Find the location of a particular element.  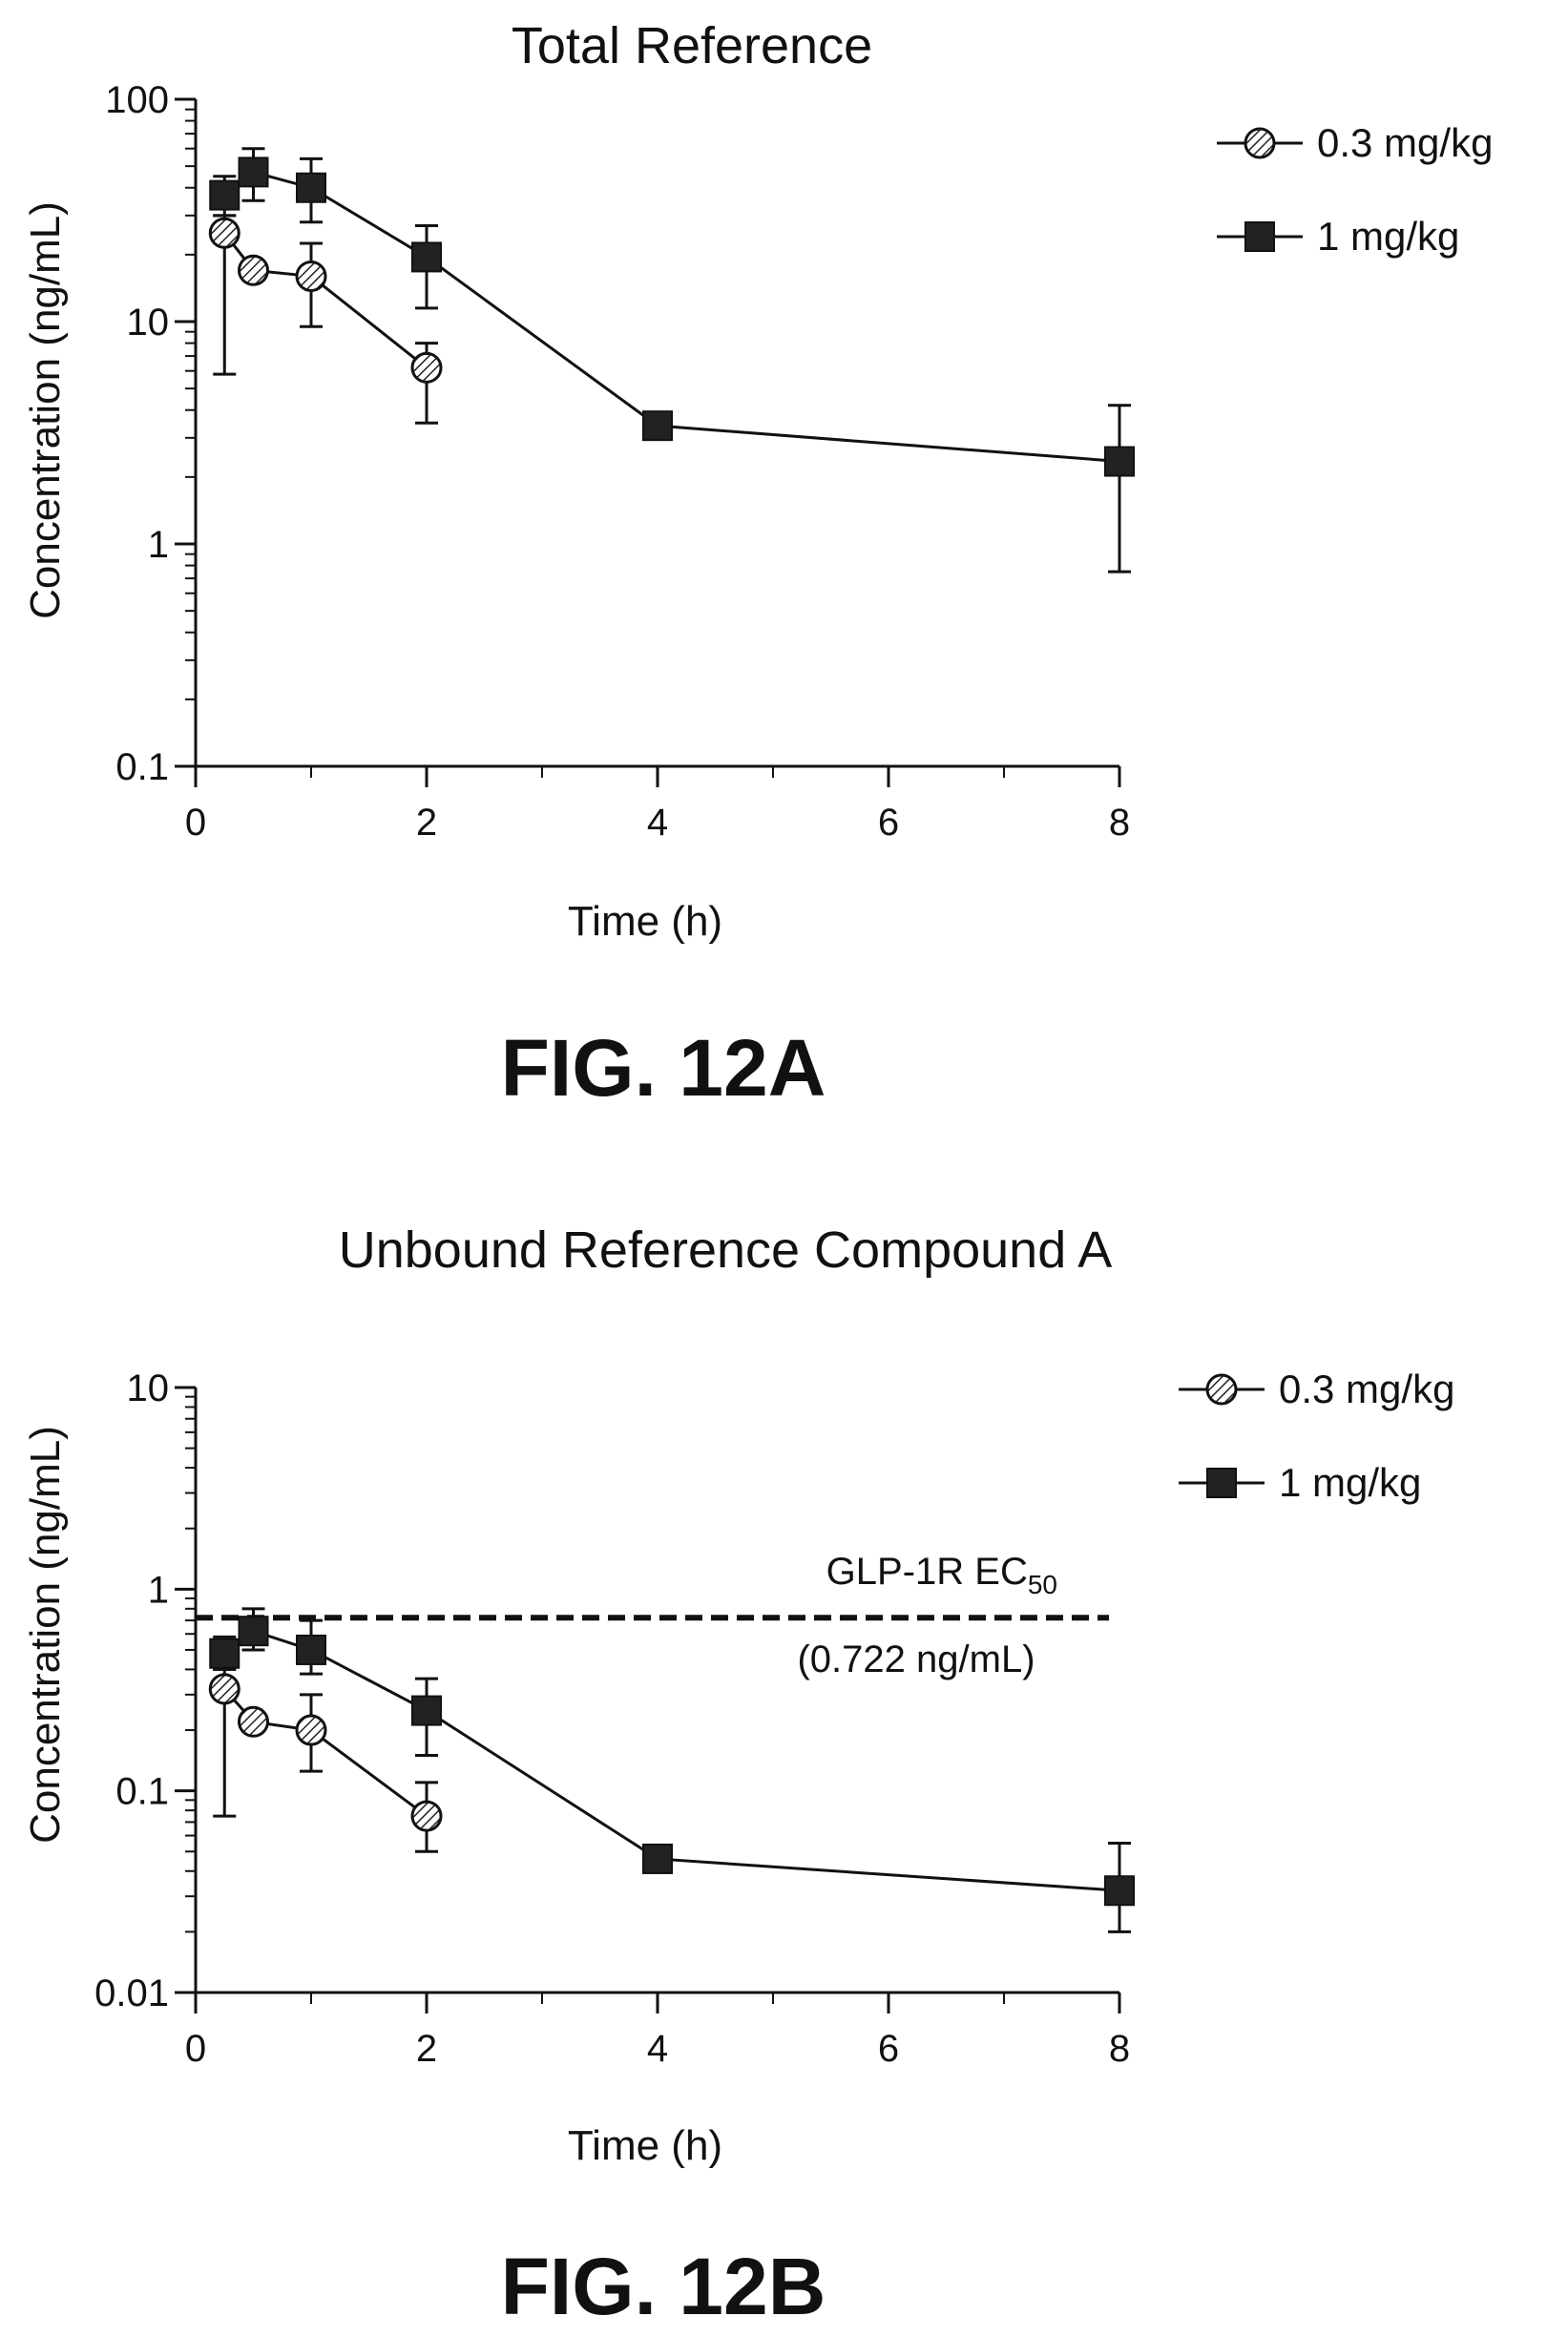

ec50-value-label: (0.722 ng/mL) is located at coordinates (916, 1659).